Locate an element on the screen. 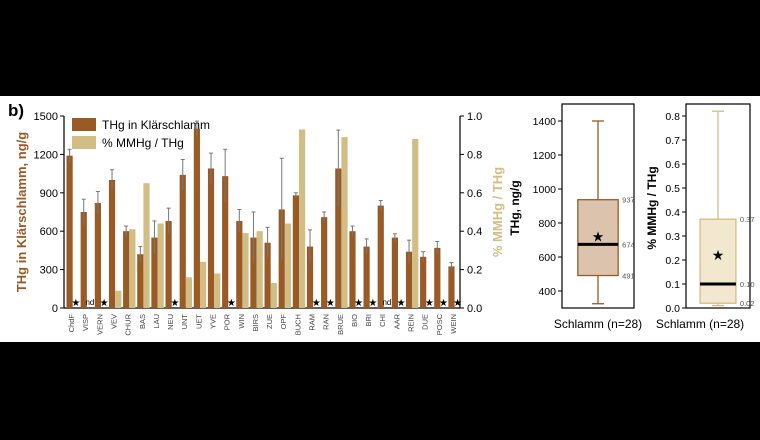  panel-label: b) is located at coordinates (16, 110).